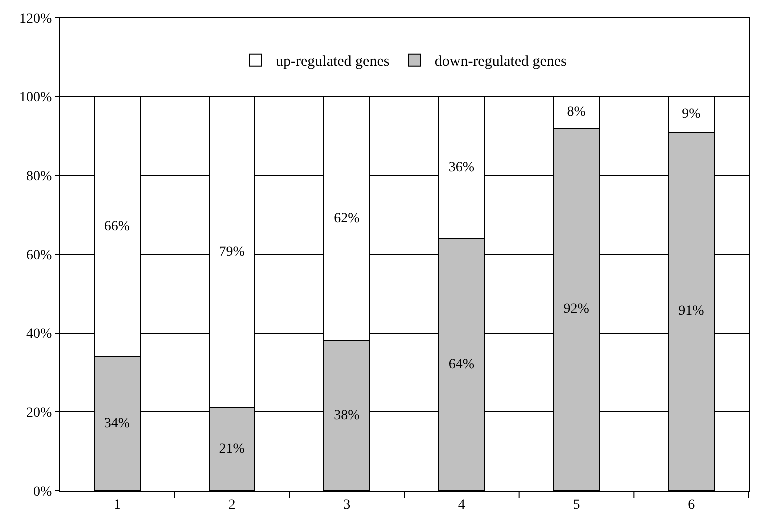 The height and width of the screenshot is (531, 764). Describe the element at coordinates (117, 505) in the screenshot. I see `x-tick-label: 1` at that location.